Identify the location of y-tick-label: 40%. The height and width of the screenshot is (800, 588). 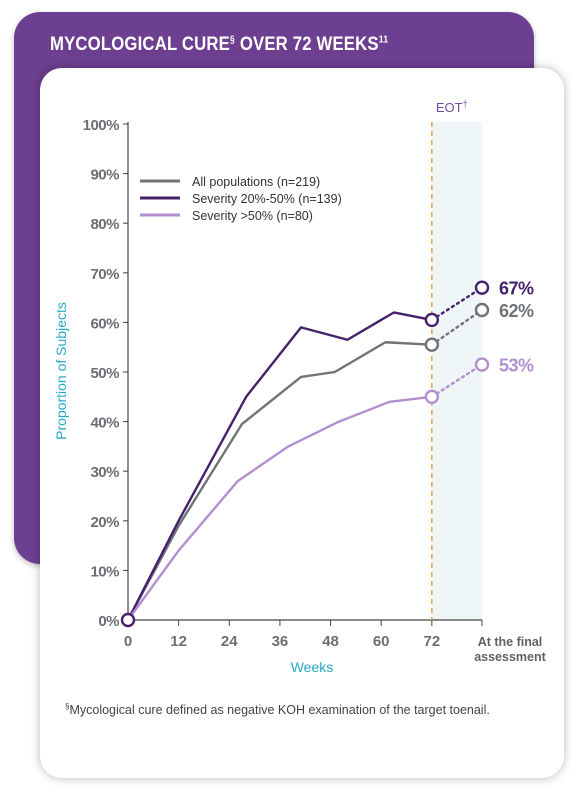
(104, 423).